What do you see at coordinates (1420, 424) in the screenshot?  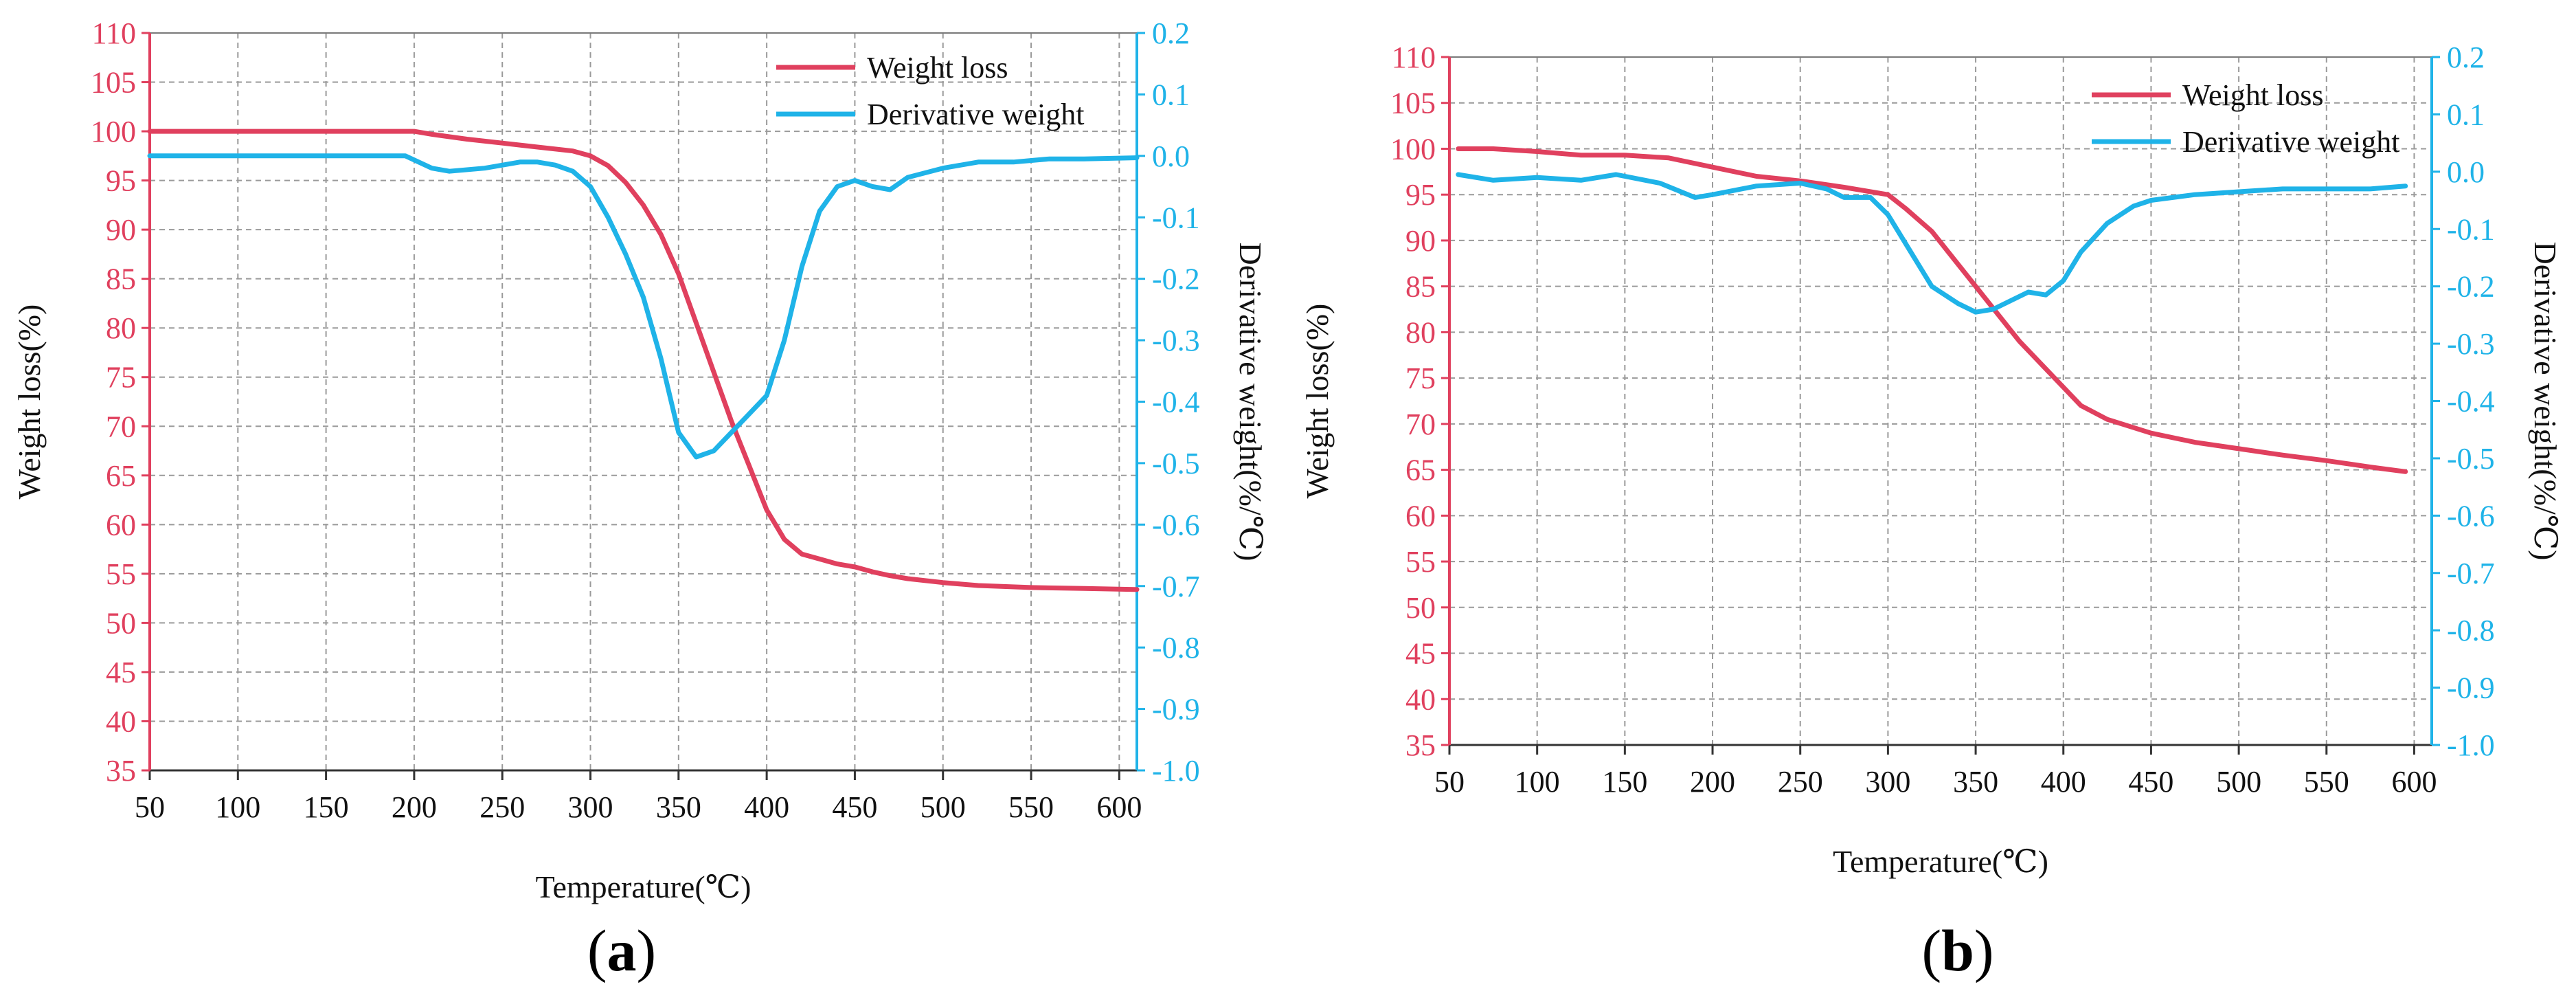 I see `y-tick-label: 70` at bounding box center [1420, 424].